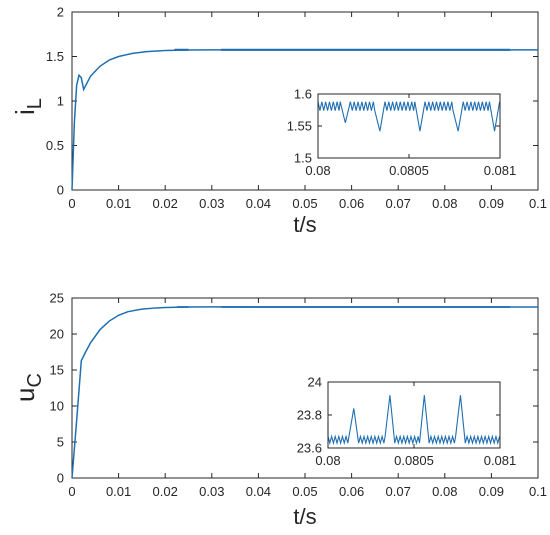 This screenshot has width=550, height=535. I want to click on y-tick-label: 25, so click(57, 298).